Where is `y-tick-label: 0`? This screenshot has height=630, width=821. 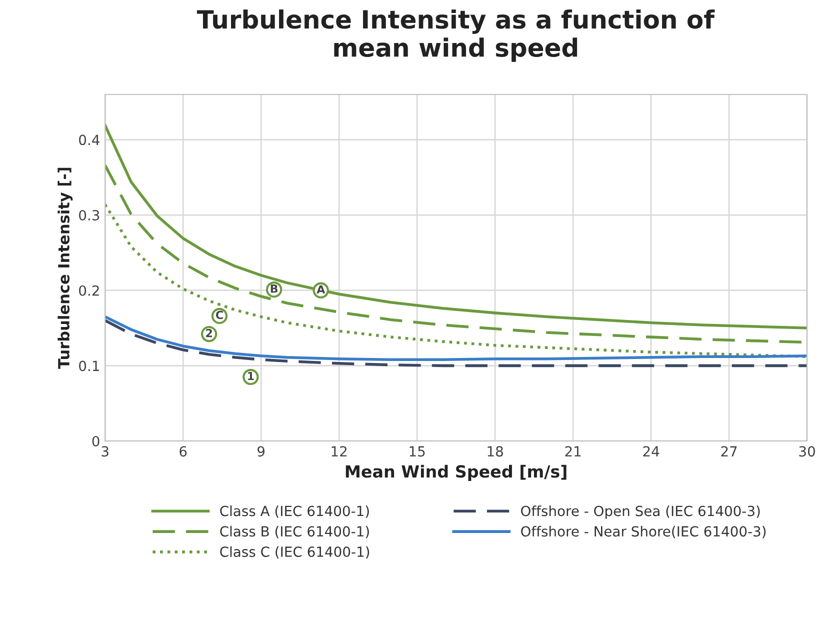
y-tick-label: 0 is located at coordinates (96, 441).